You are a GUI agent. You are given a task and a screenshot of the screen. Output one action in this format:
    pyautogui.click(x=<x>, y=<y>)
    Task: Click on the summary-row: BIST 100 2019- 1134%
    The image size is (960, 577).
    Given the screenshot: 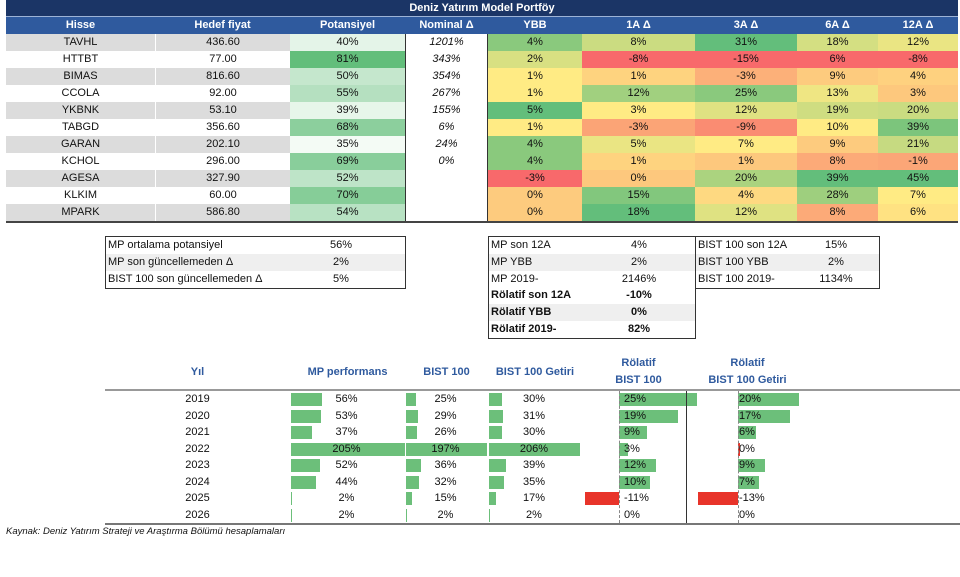 What is the action you would take?
    pyautogui.click(x=787, y=279)
    